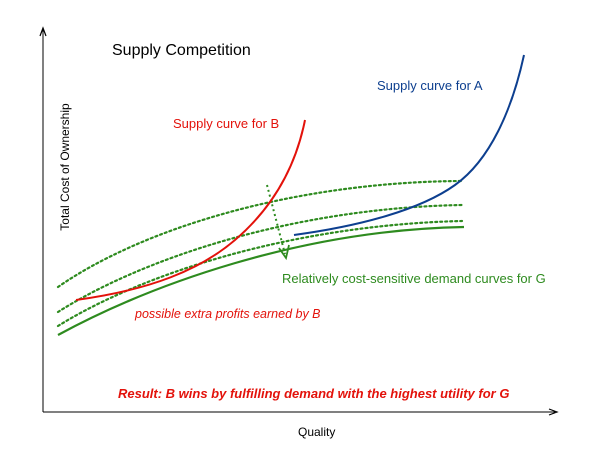 Image resolution: width=600 pixels, height=458 pixels. What do you see at coordinates (284, 252) in the screenshot?
I see `demand-shift-arrowhead` at bounding box center [284, 252].